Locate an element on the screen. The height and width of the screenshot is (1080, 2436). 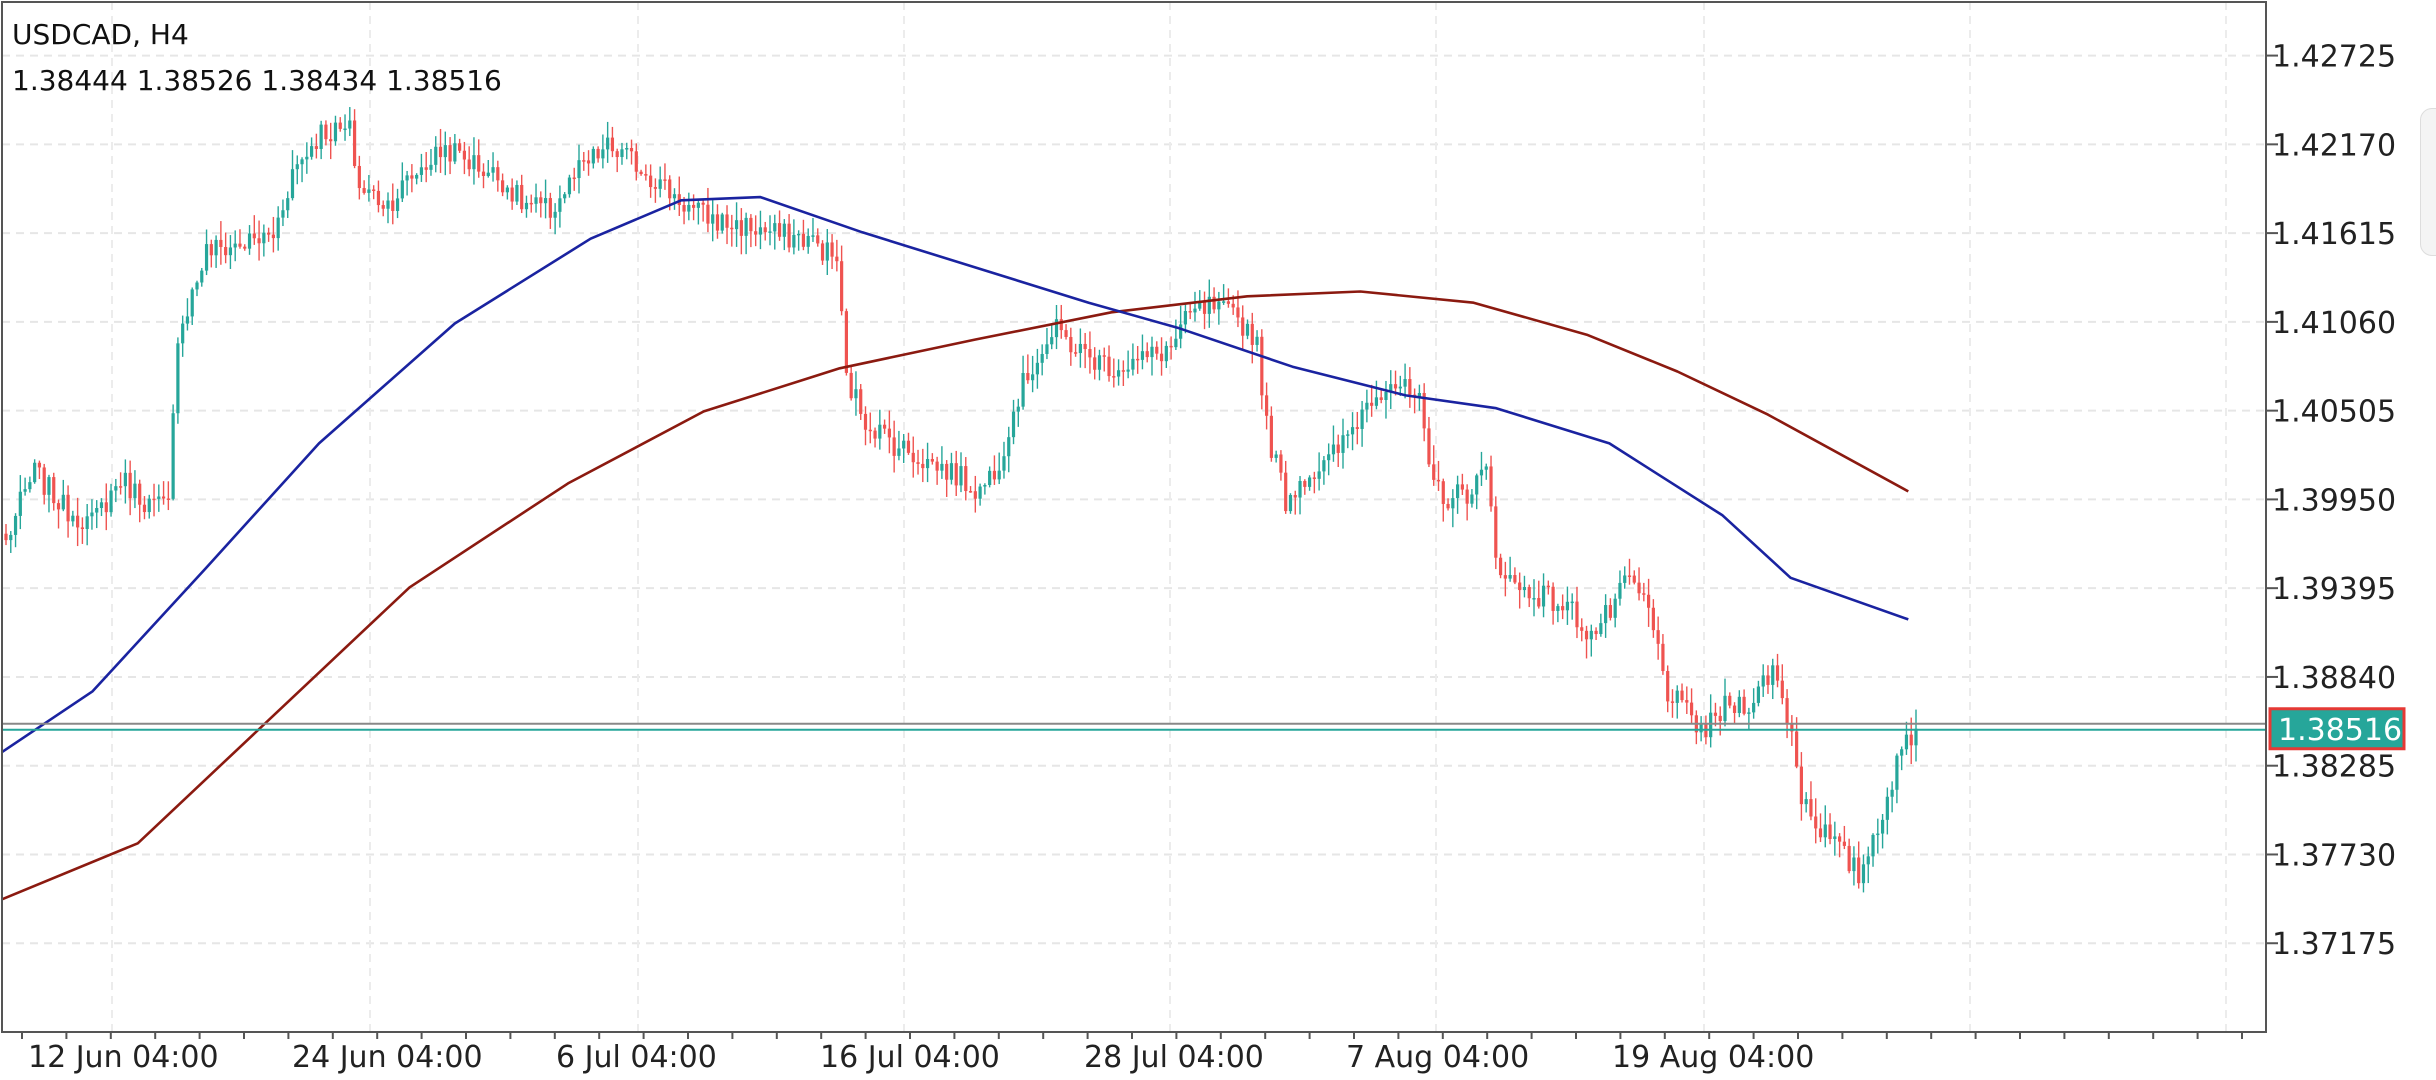
x-tick-label: 6 Jul 04:00 is located at coordinates (636, 1057).